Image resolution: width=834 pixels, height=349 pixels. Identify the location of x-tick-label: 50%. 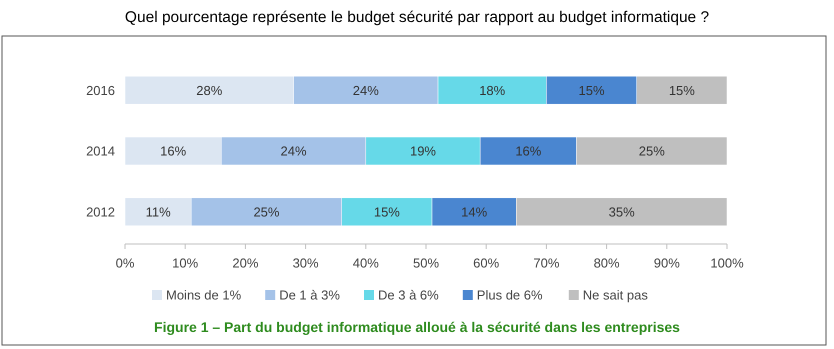
(426, 263).